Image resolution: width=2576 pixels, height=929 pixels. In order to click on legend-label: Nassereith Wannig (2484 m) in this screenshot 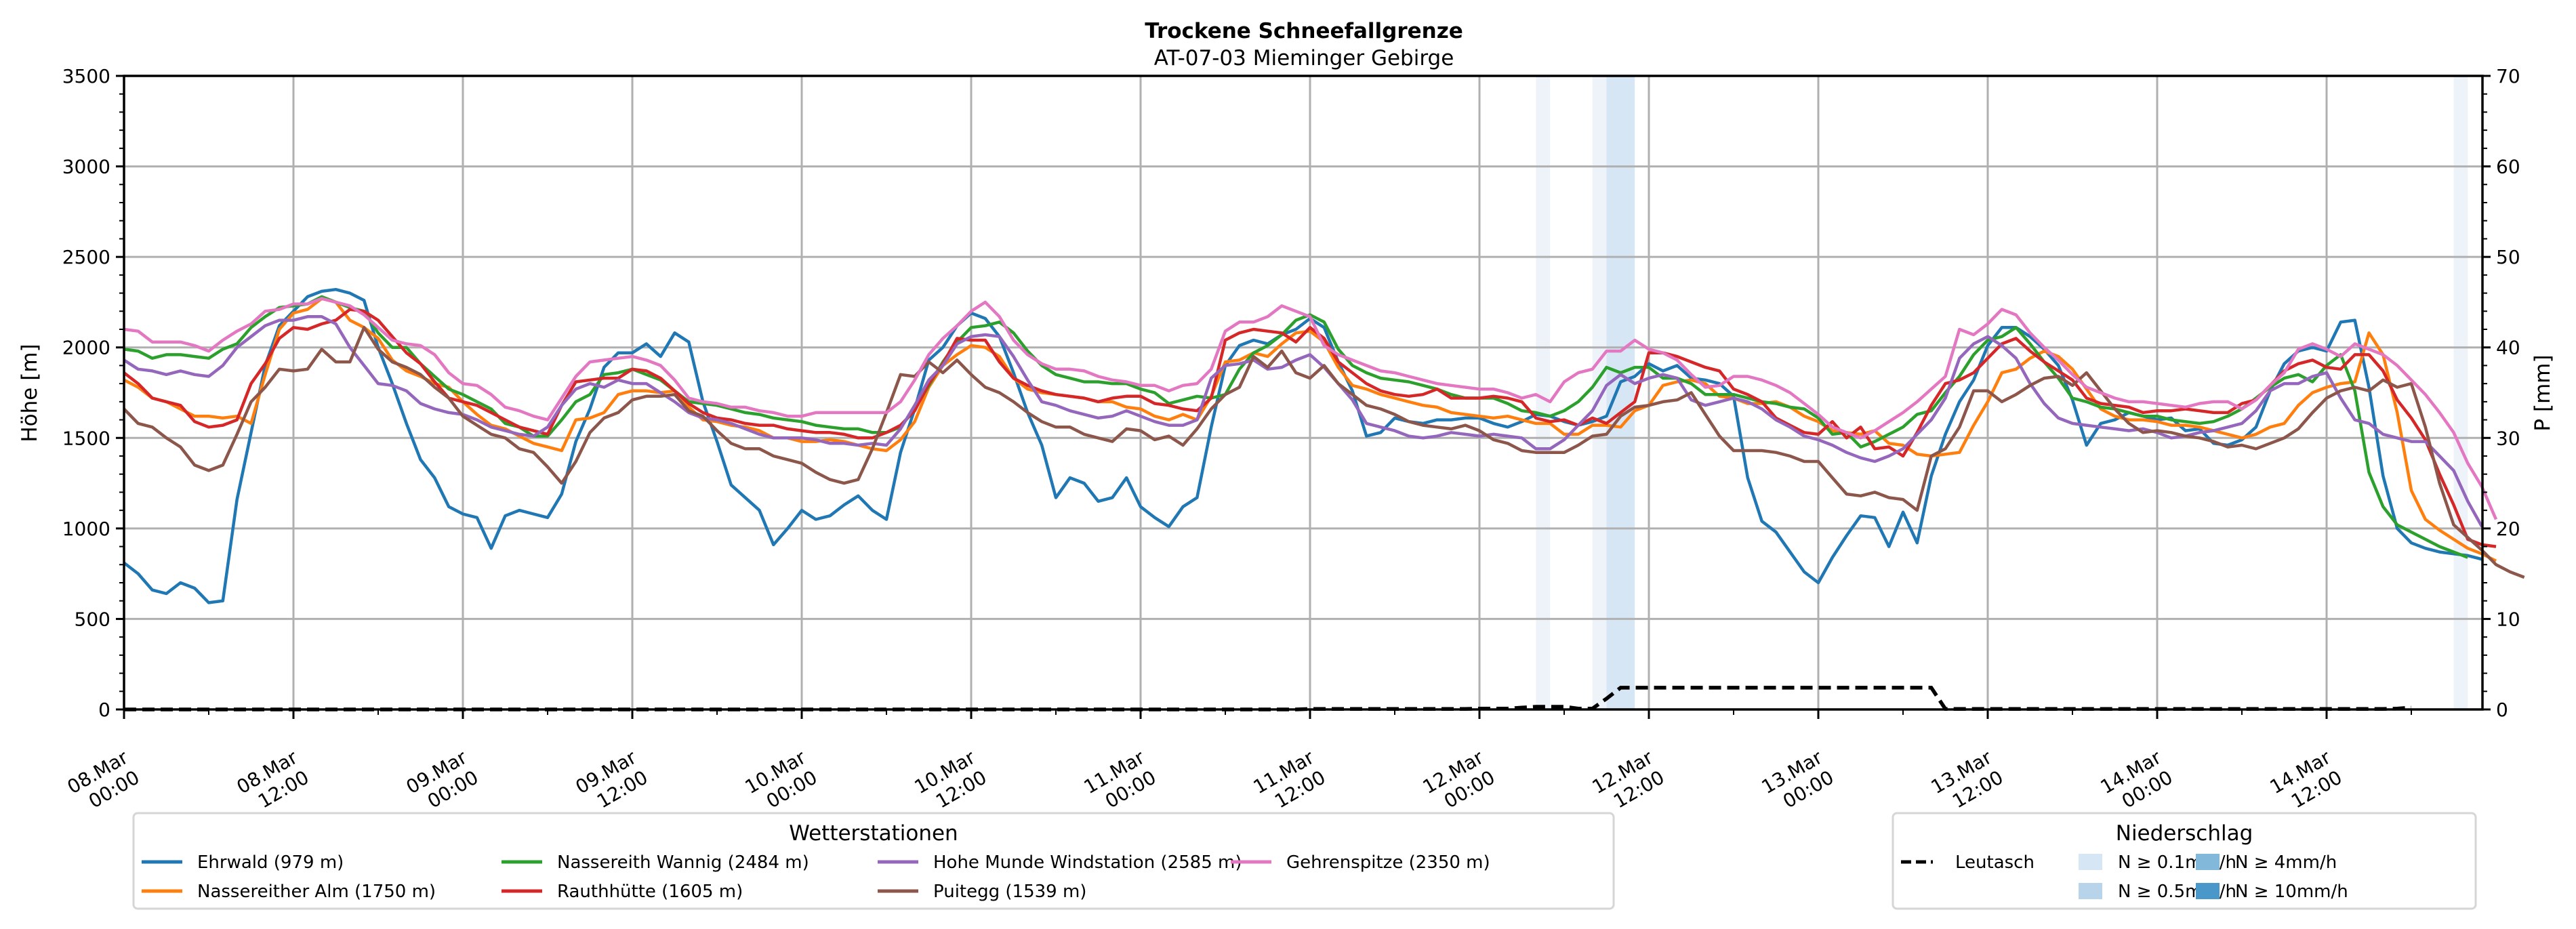, I will do `click(683, 862)`.